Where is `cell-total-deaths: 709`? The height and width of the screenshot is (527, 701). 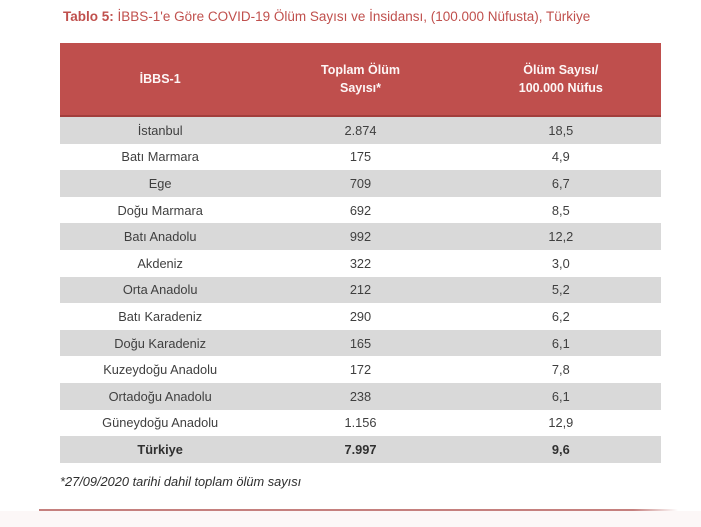 cell-total-deaths: 709 is located at coordinates (360, 183).